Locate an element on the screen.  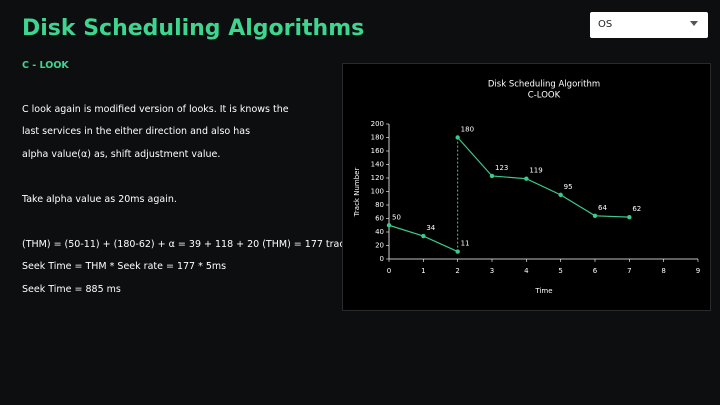
data-label: 123 is located at coordinates (501, 168).